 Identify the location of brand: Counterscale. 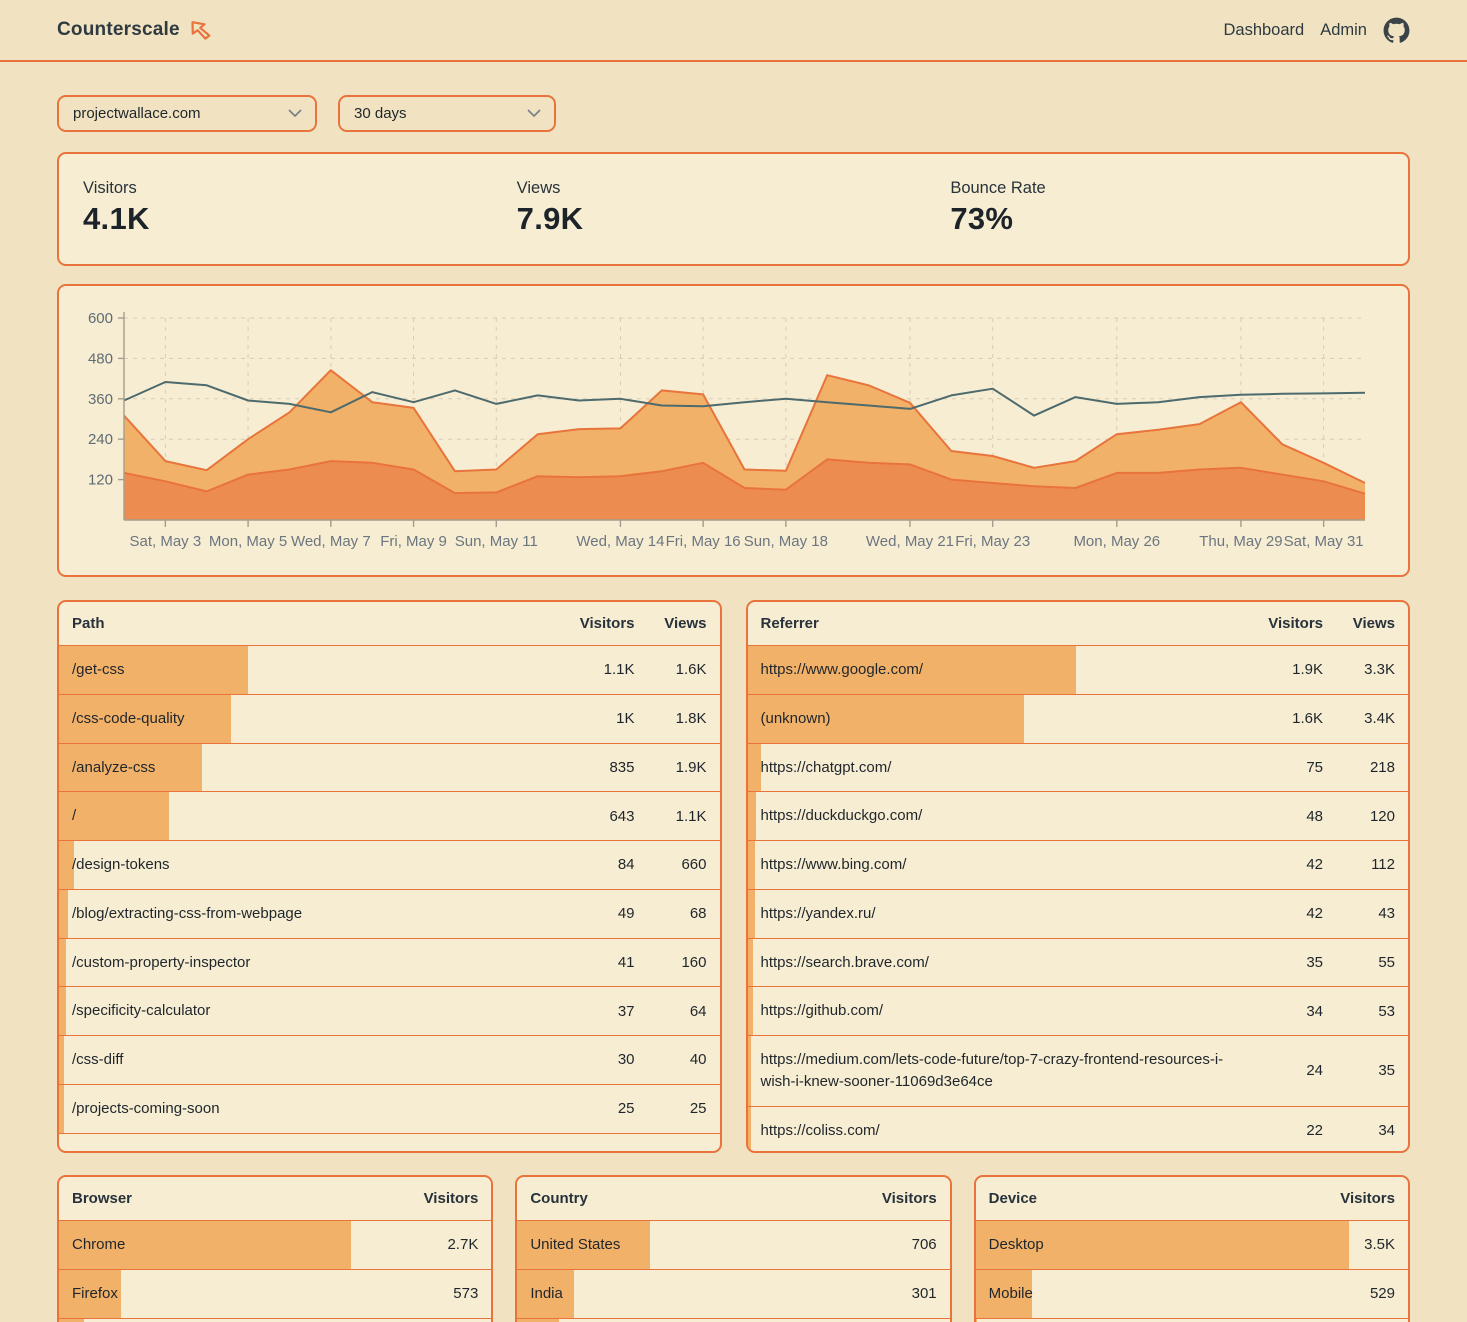
(135, 30).